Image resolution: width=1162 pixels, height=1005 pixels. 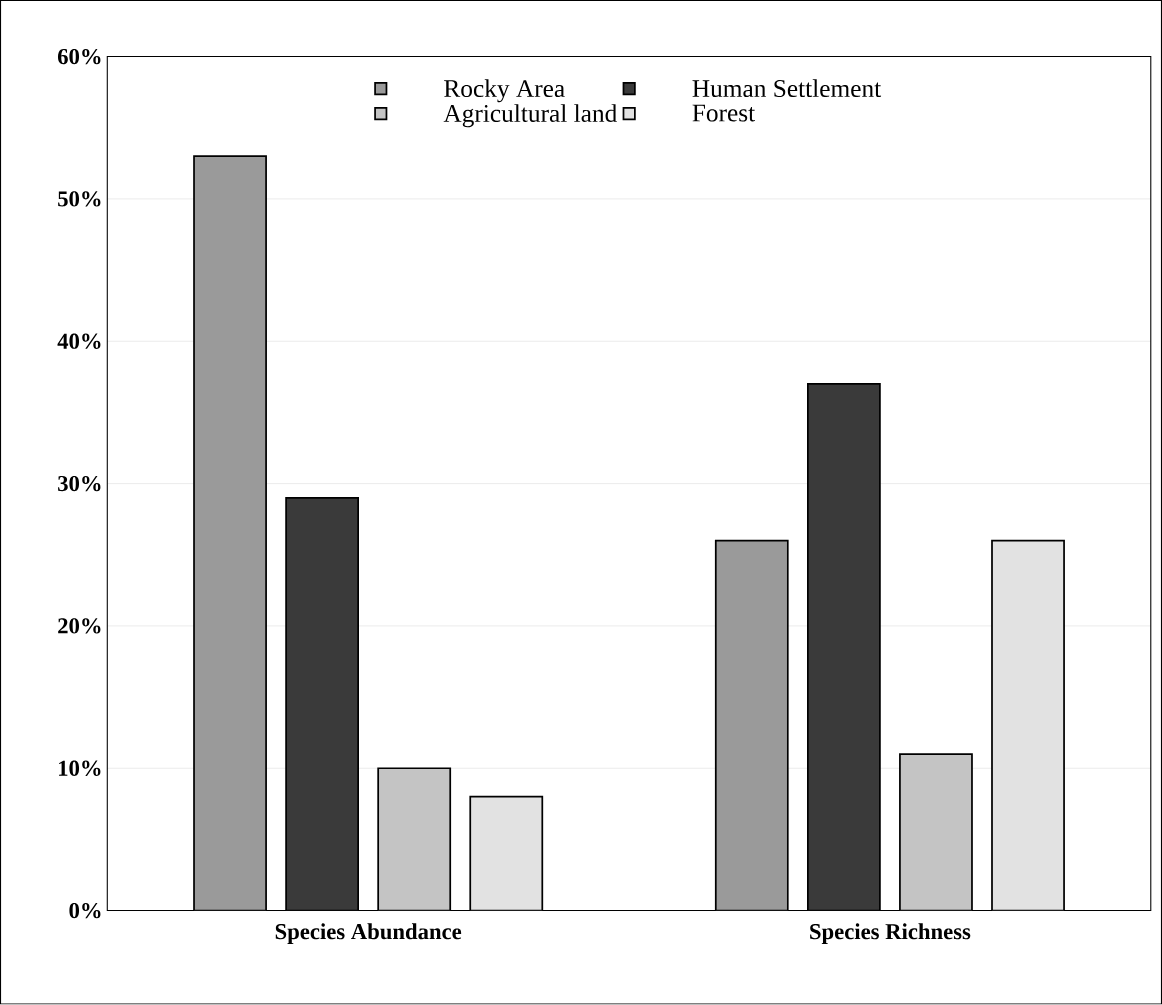 I want to click on y-tick-label: 10%, so click(x=80, y=768).